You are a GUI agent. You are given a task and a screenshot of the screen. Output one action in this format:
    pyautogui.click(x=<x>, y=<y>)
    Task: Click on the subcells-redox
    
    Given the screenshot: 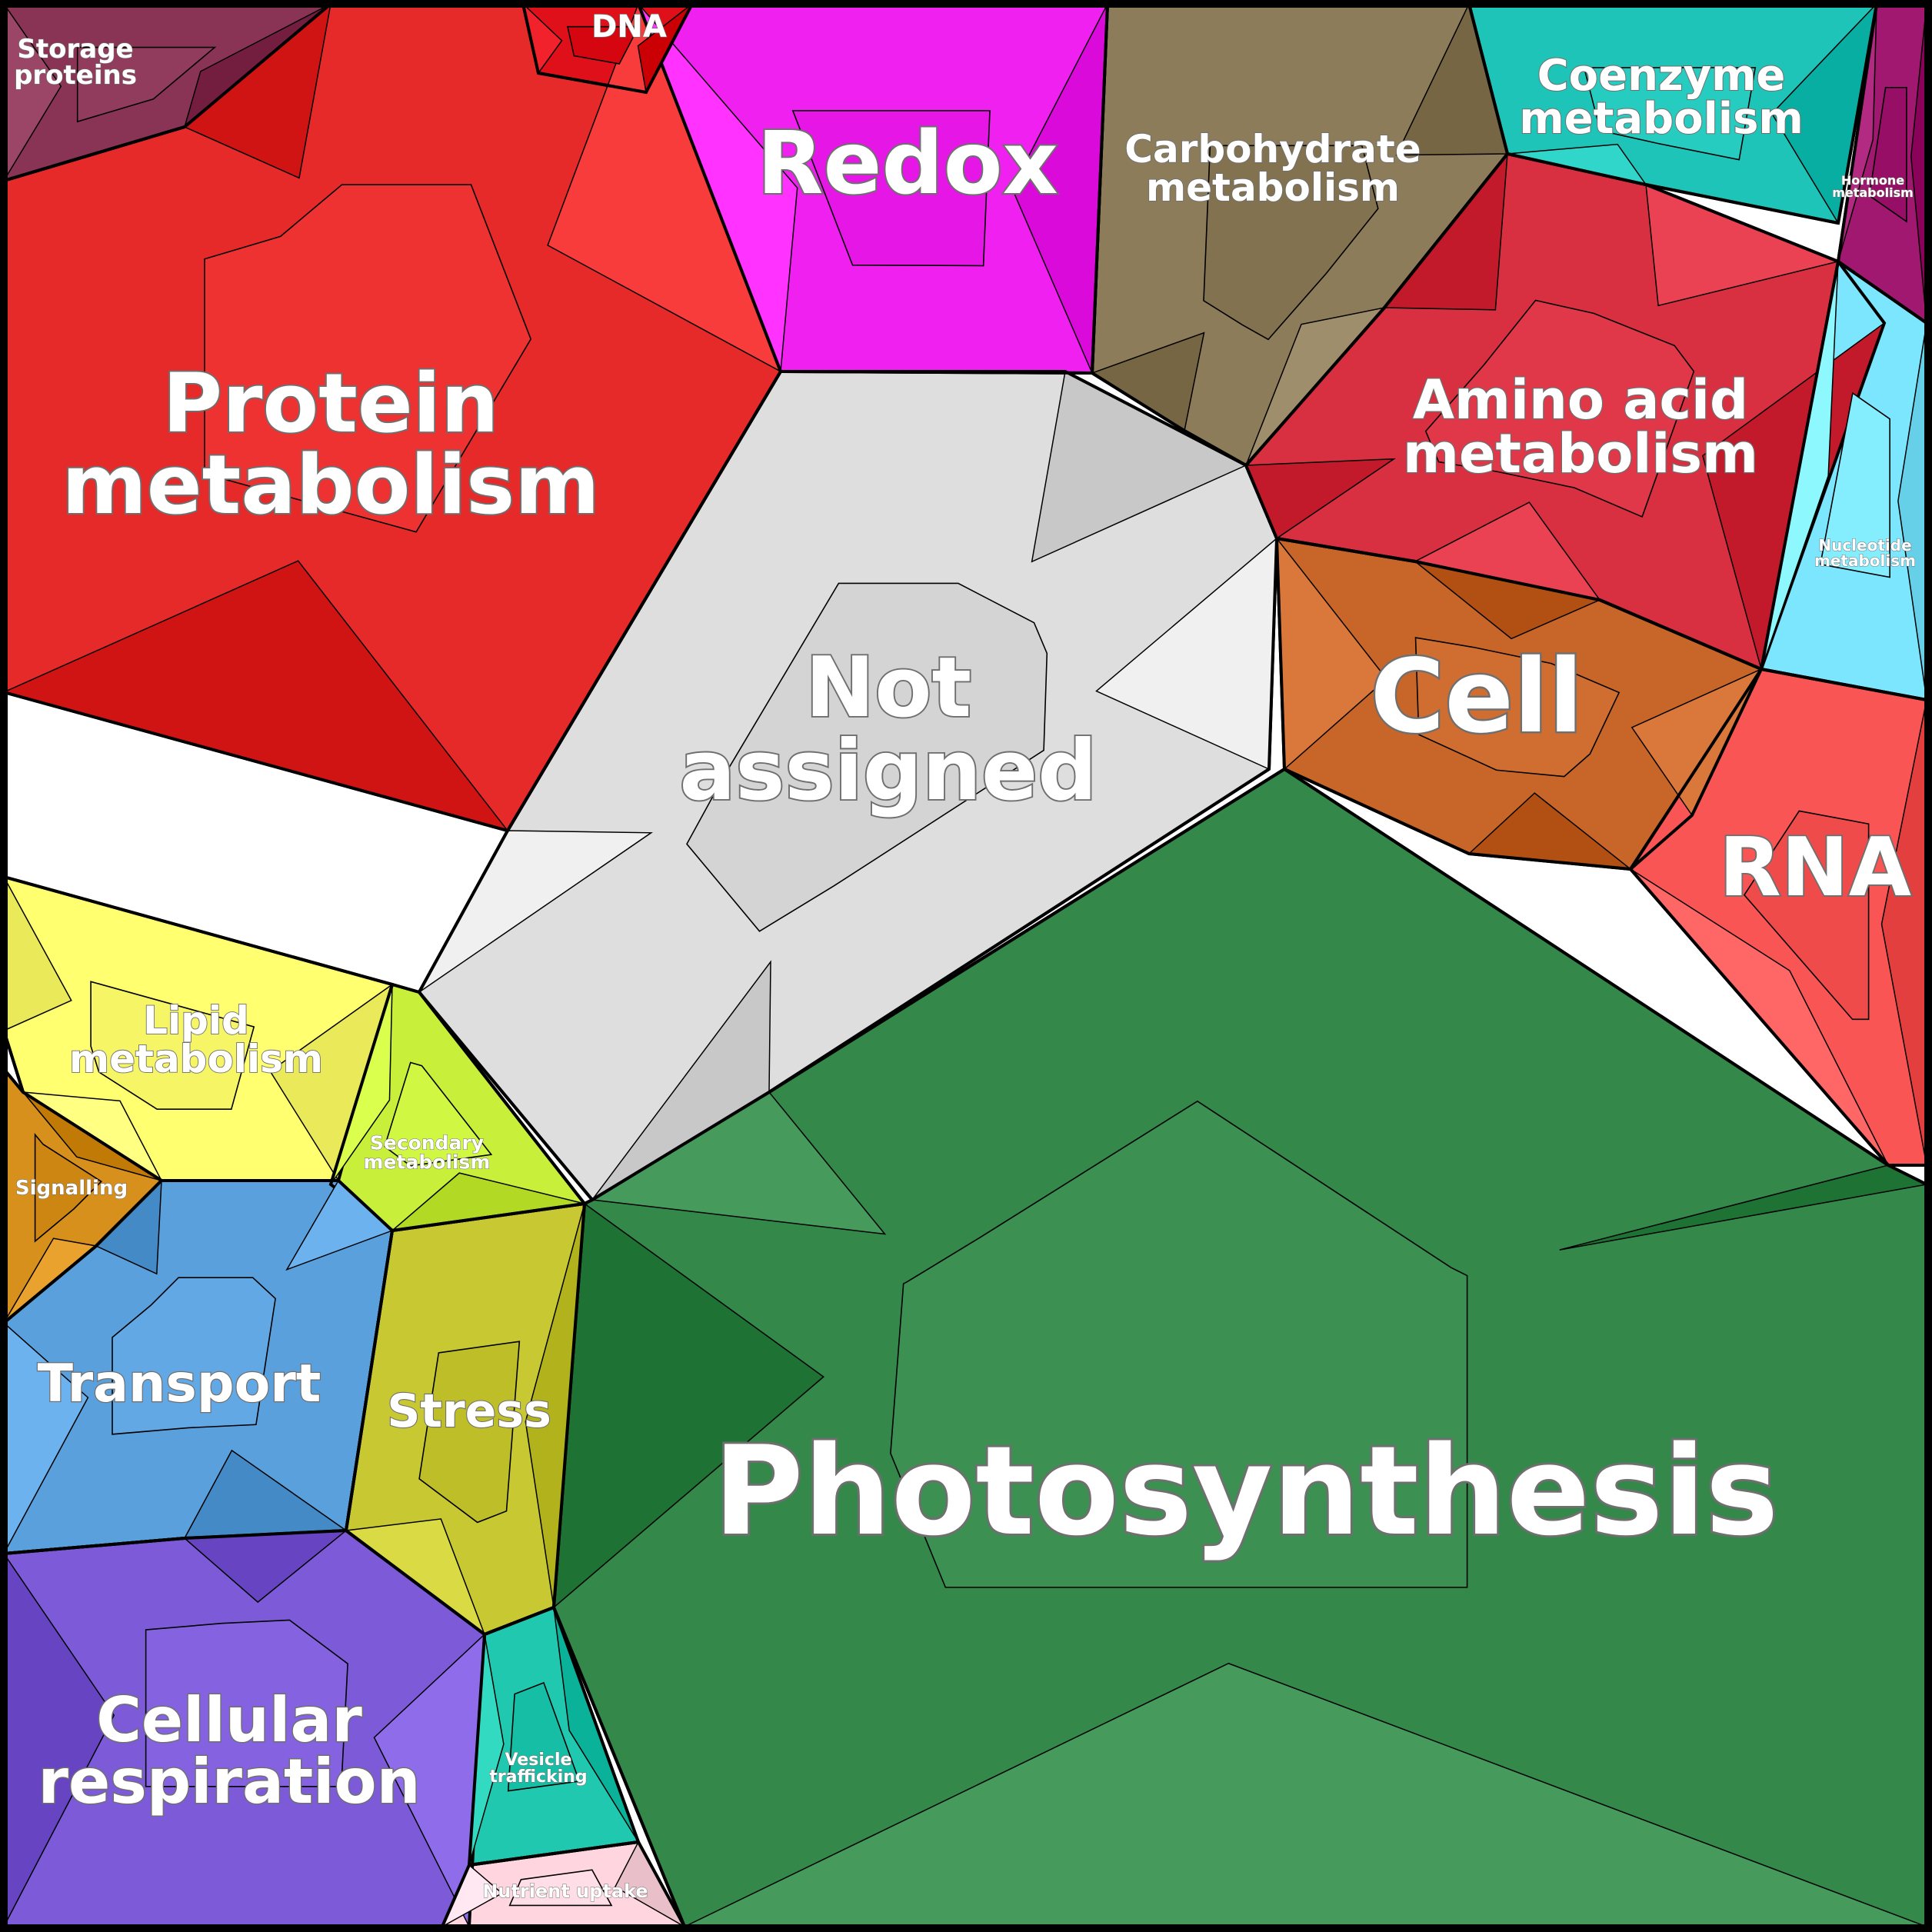 What is the action you would take?
    pyautogui.click(x=873, y=188)
    